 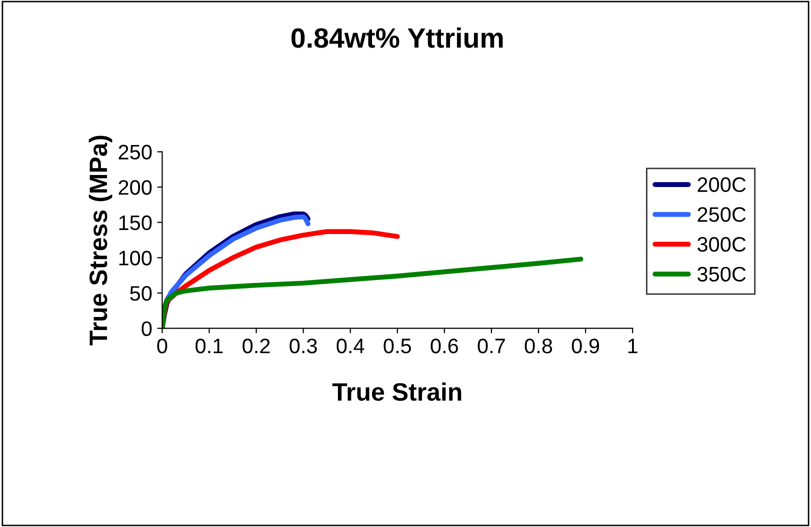 What do you see at coordinates (722, 184) in the screenshot?
I see `legend-label: 200C` at bounding box center [722, 184].